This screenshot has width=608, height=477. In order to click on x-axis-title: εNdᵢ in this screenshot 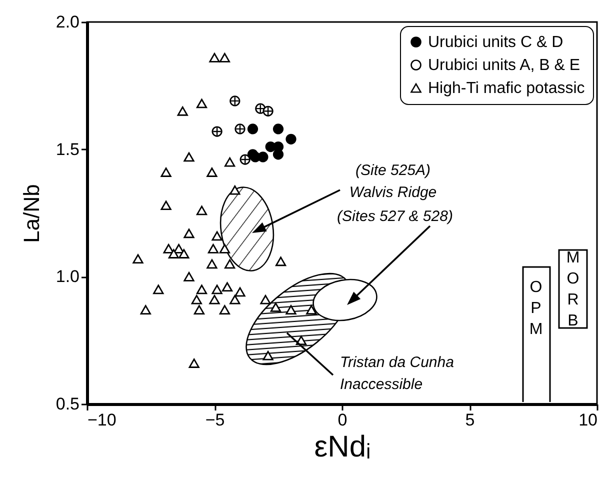, I will do `click(342, 447)`.